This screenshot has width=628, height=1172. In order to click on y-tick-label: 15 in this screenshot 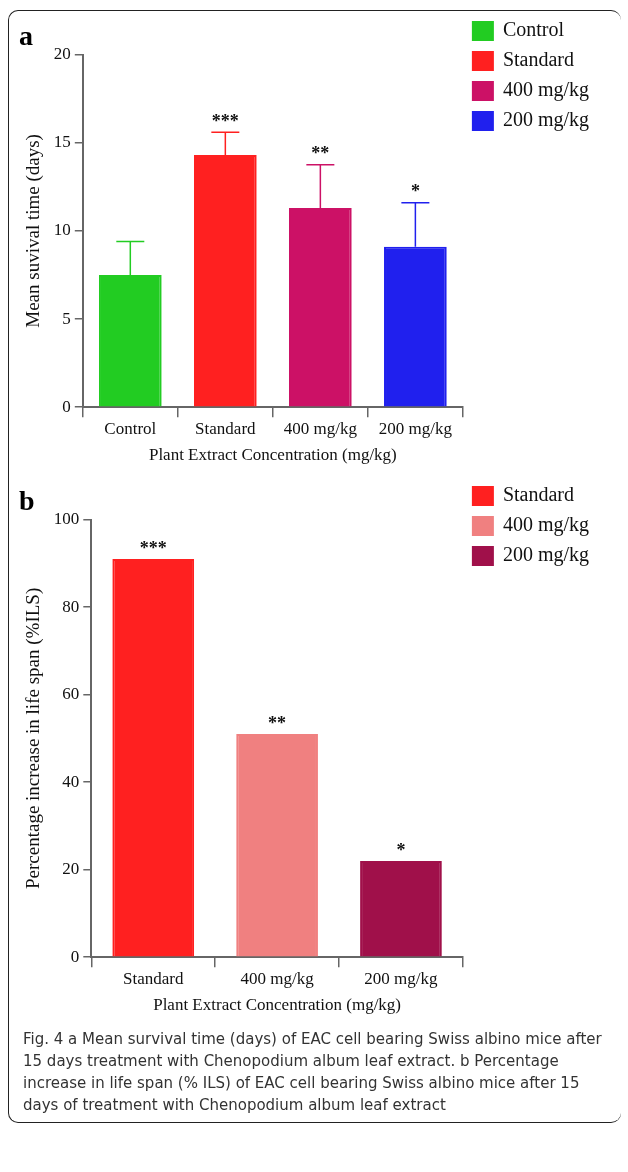, I will do `click(62, 142)`.